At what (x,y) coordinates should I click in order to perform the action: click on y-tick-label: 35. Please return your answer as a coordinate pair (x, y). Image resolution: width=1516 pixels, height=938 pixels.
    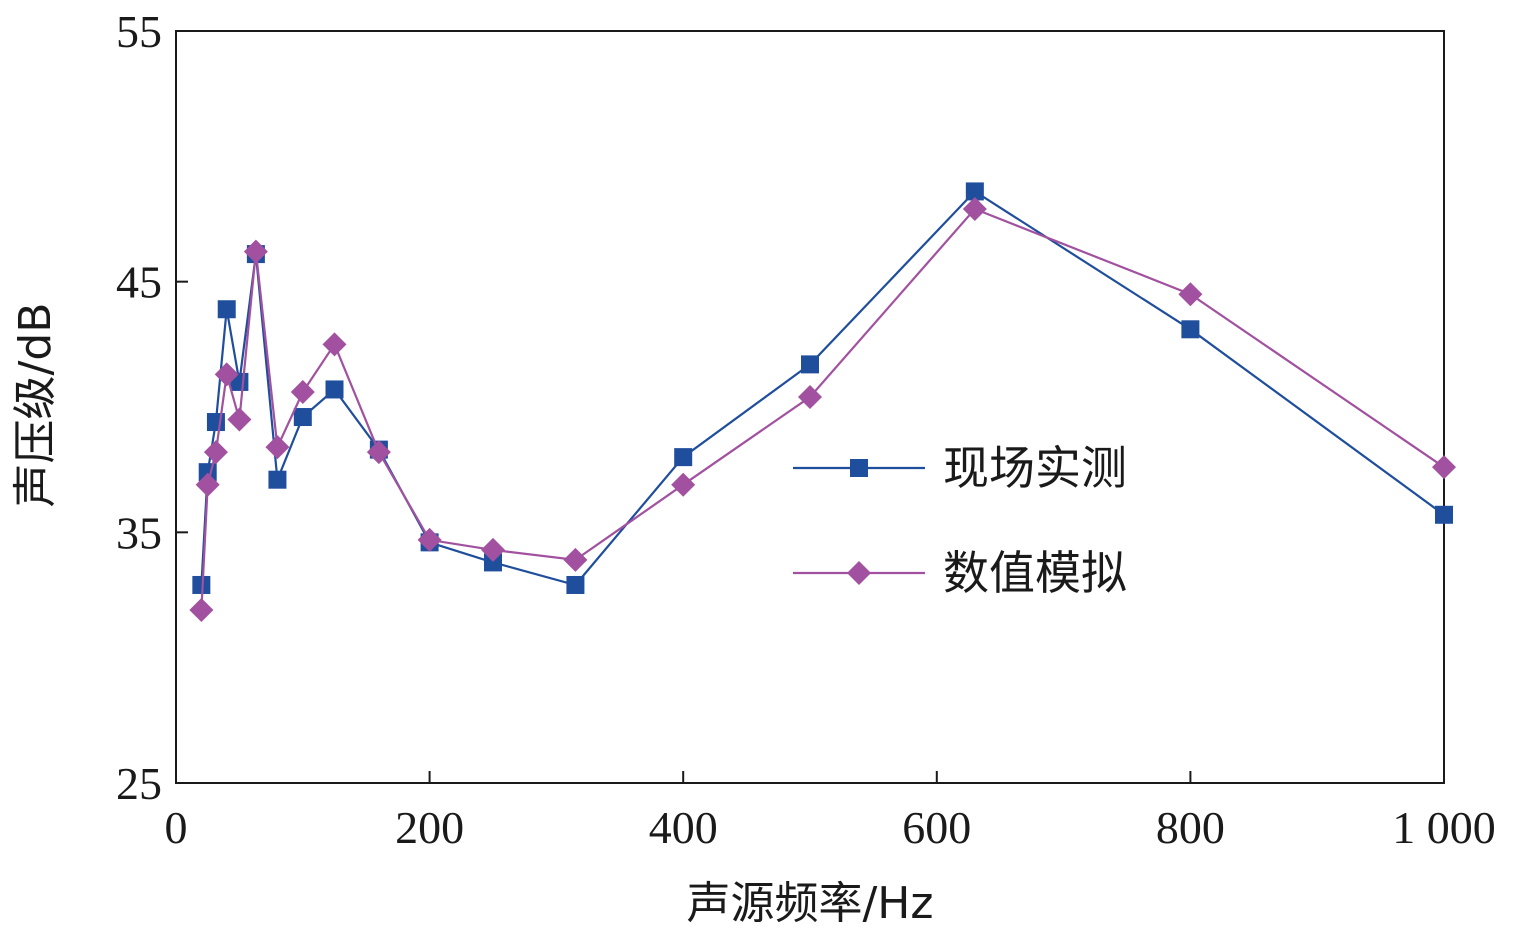
    Looking at the image, I should click on (139, 532).